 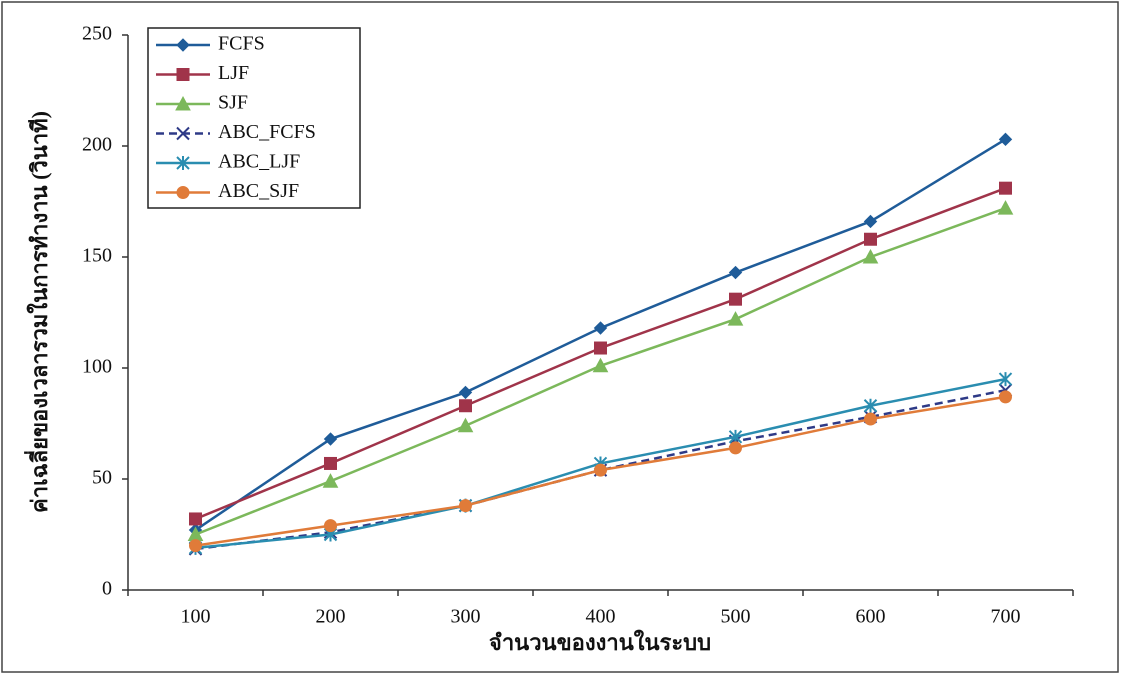 I want to click on legend-box, so click(x=254, y=118).